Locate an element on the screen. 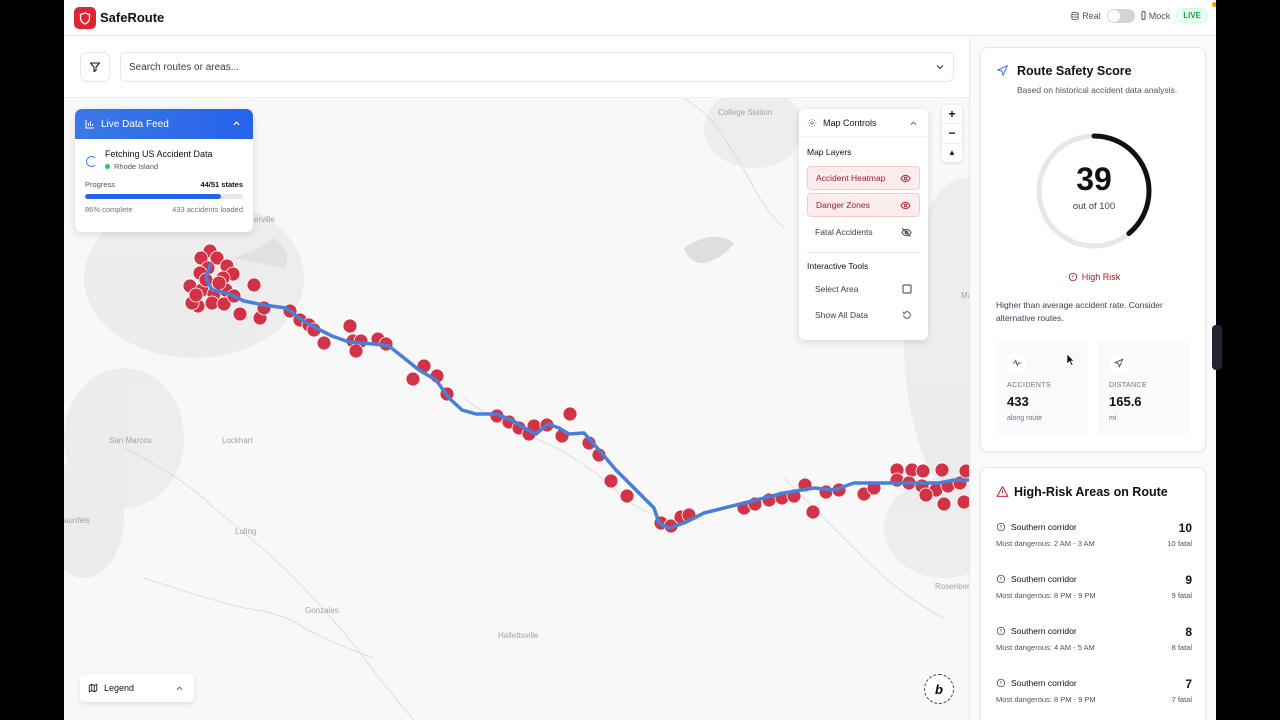 Image resolution: width=1280 pixels, height=720 pixels. progress-count: 44/51 states is located at coordinates (221, 184).